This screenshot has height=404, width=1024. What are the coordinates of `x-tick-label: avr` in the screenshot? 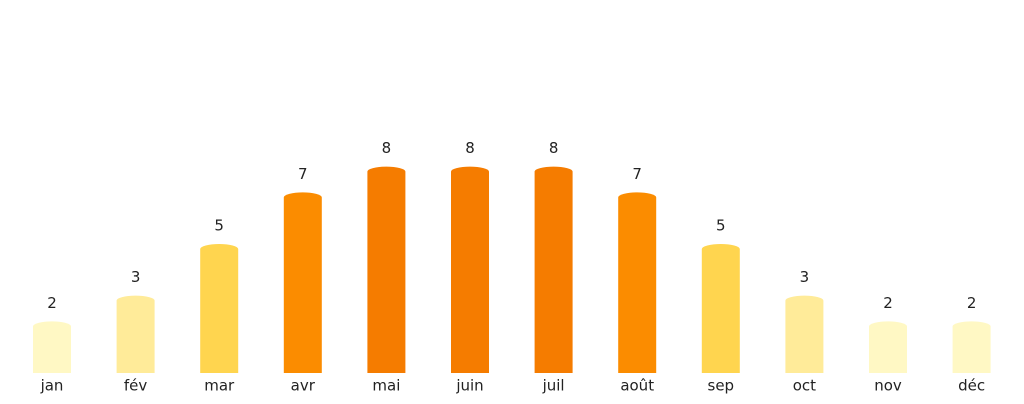 It's located at (303, 386).